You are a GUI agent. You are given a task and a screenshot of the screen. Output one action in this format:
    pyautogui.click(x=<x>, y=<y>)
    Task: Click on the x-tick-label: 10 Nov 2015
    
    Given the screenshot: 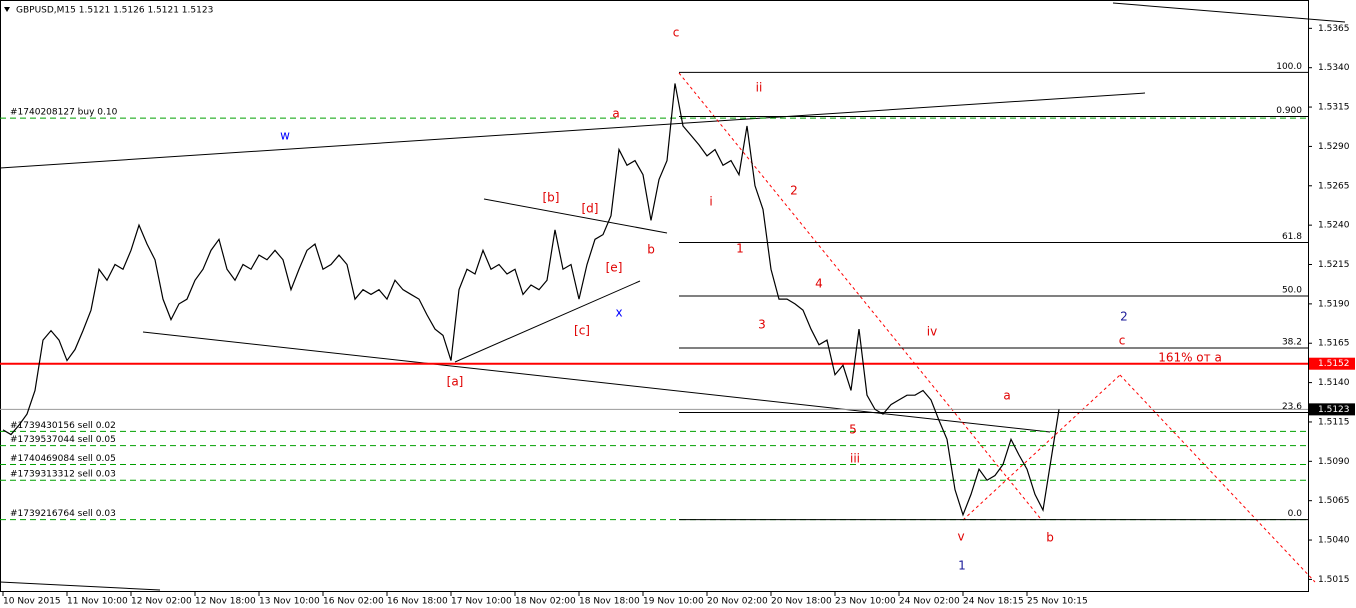 What is the action you would take?
    pyautogui.click(x=32, y=602)
    